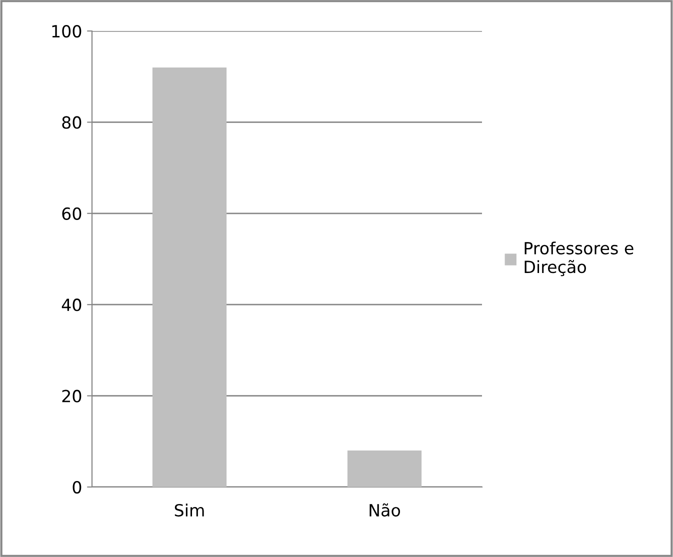 This screenshot has width=673, height=557. Describe the element at coordinates (72, 213) in the screenshot. I see `y-tick-label: 60` at that location.